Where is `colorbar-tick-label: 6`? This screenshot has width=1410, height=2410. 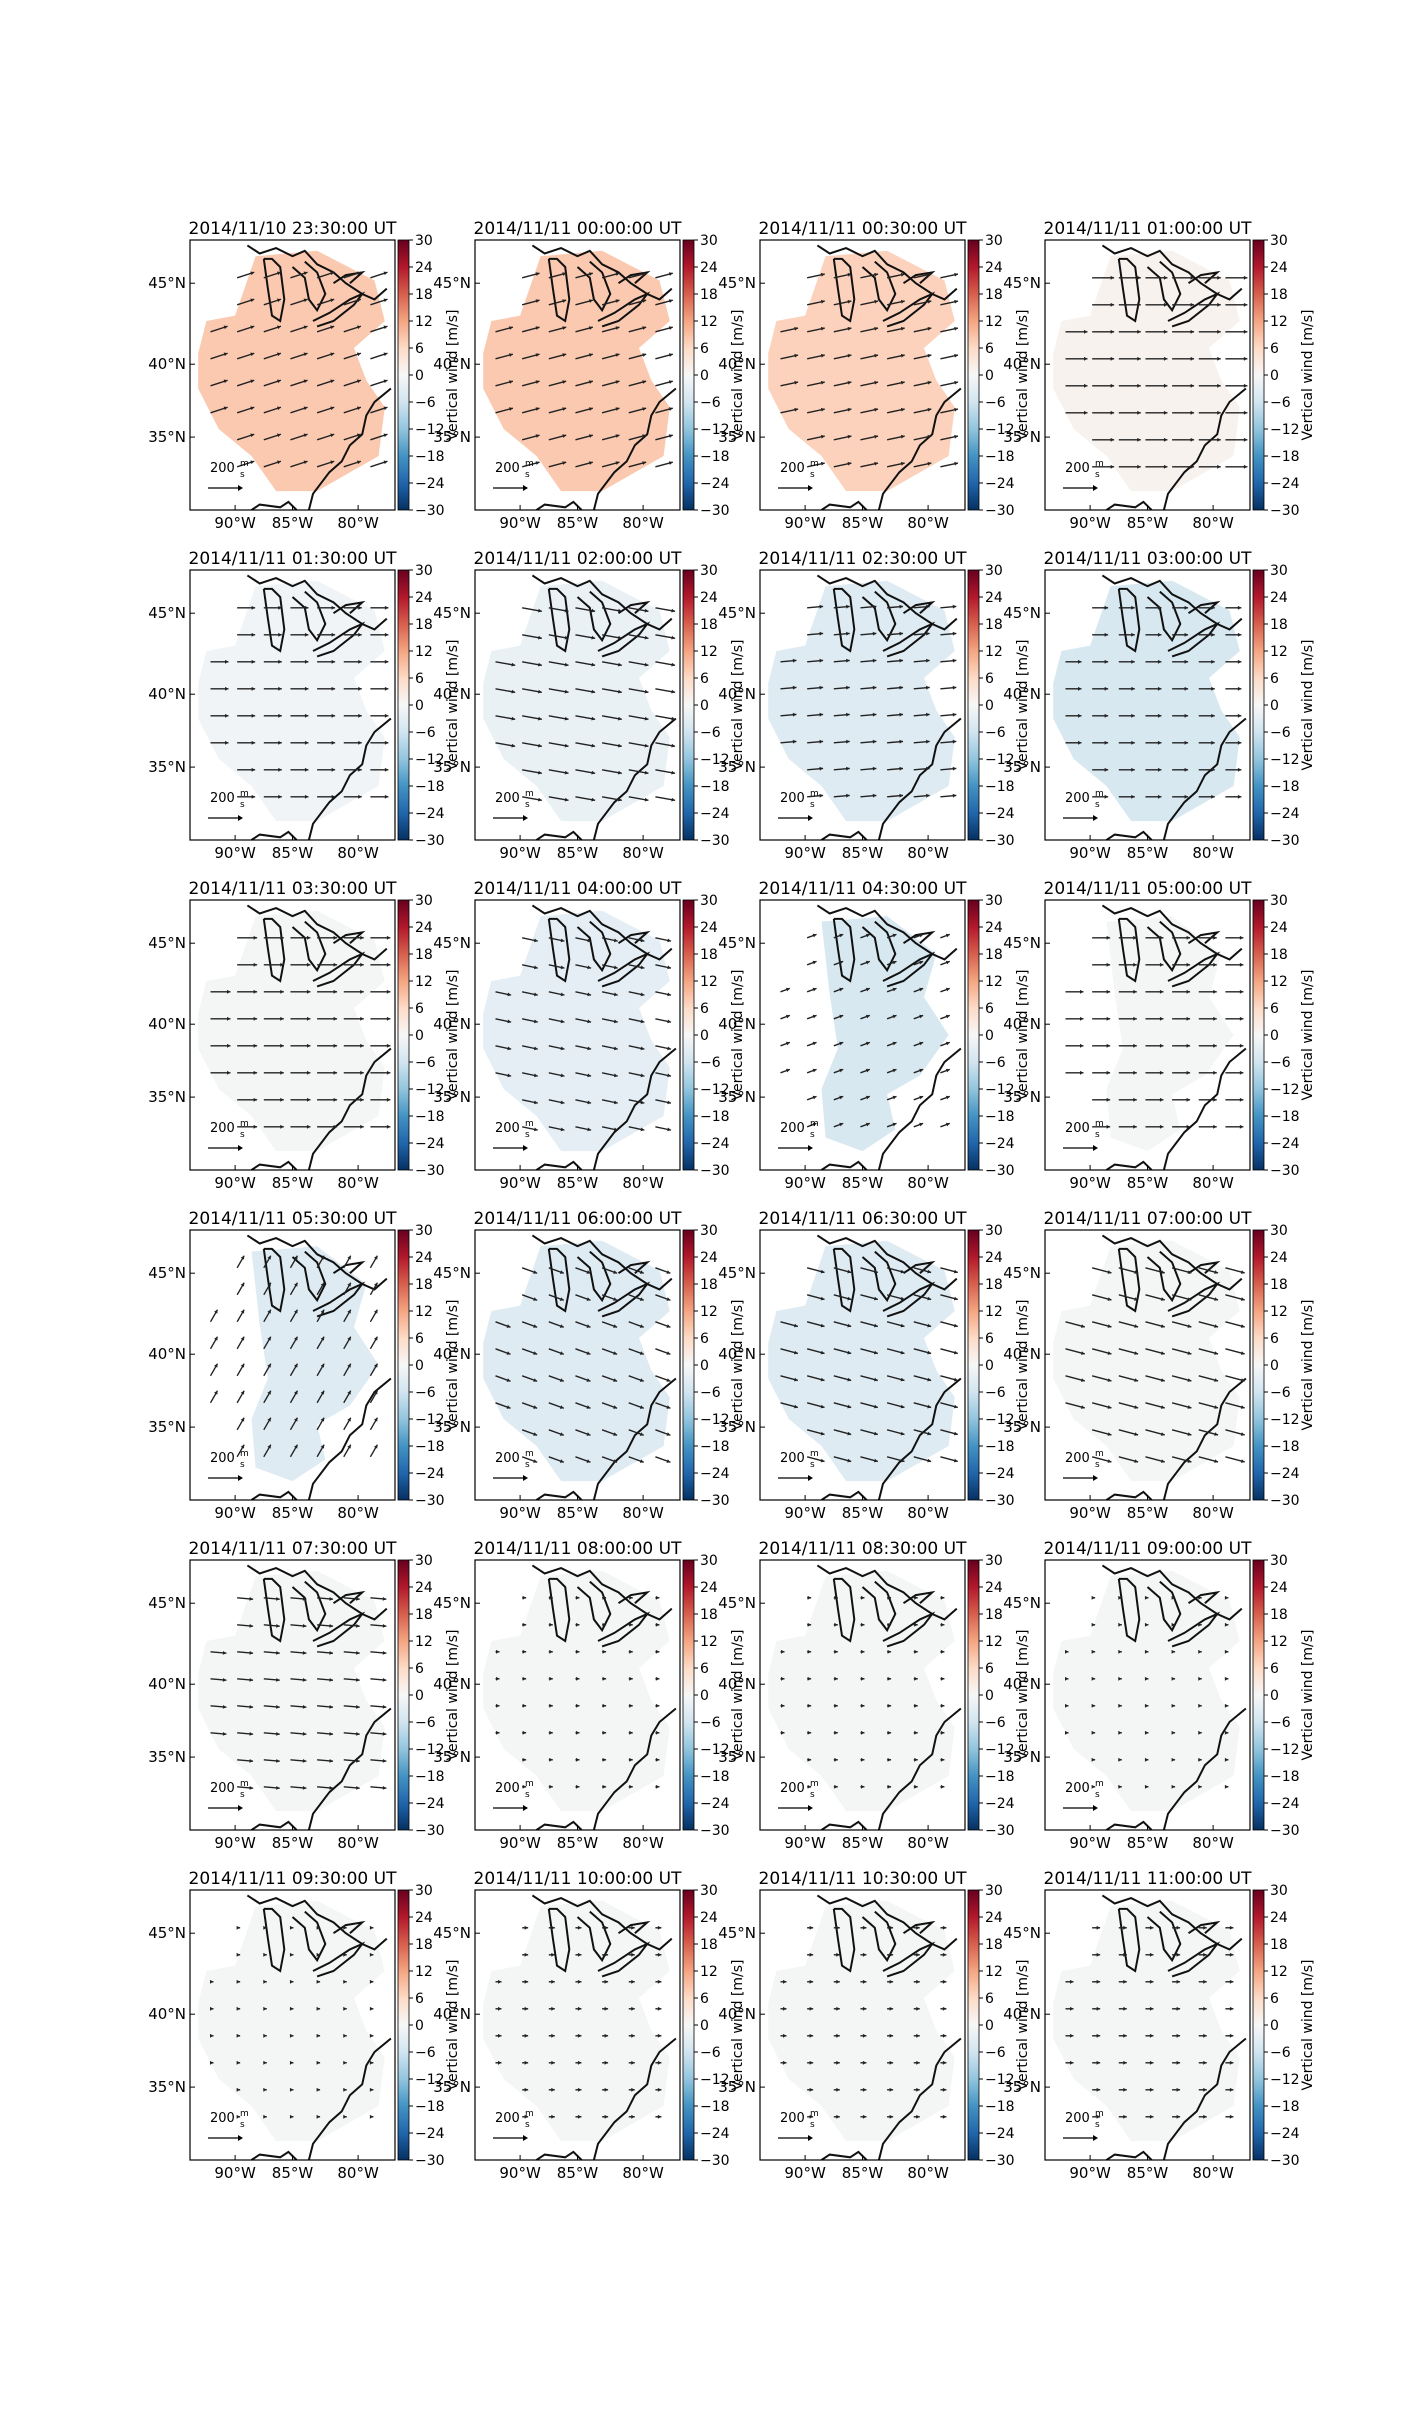 colorbar-tick-label: 6 is located at coordinates (1274, 1669).